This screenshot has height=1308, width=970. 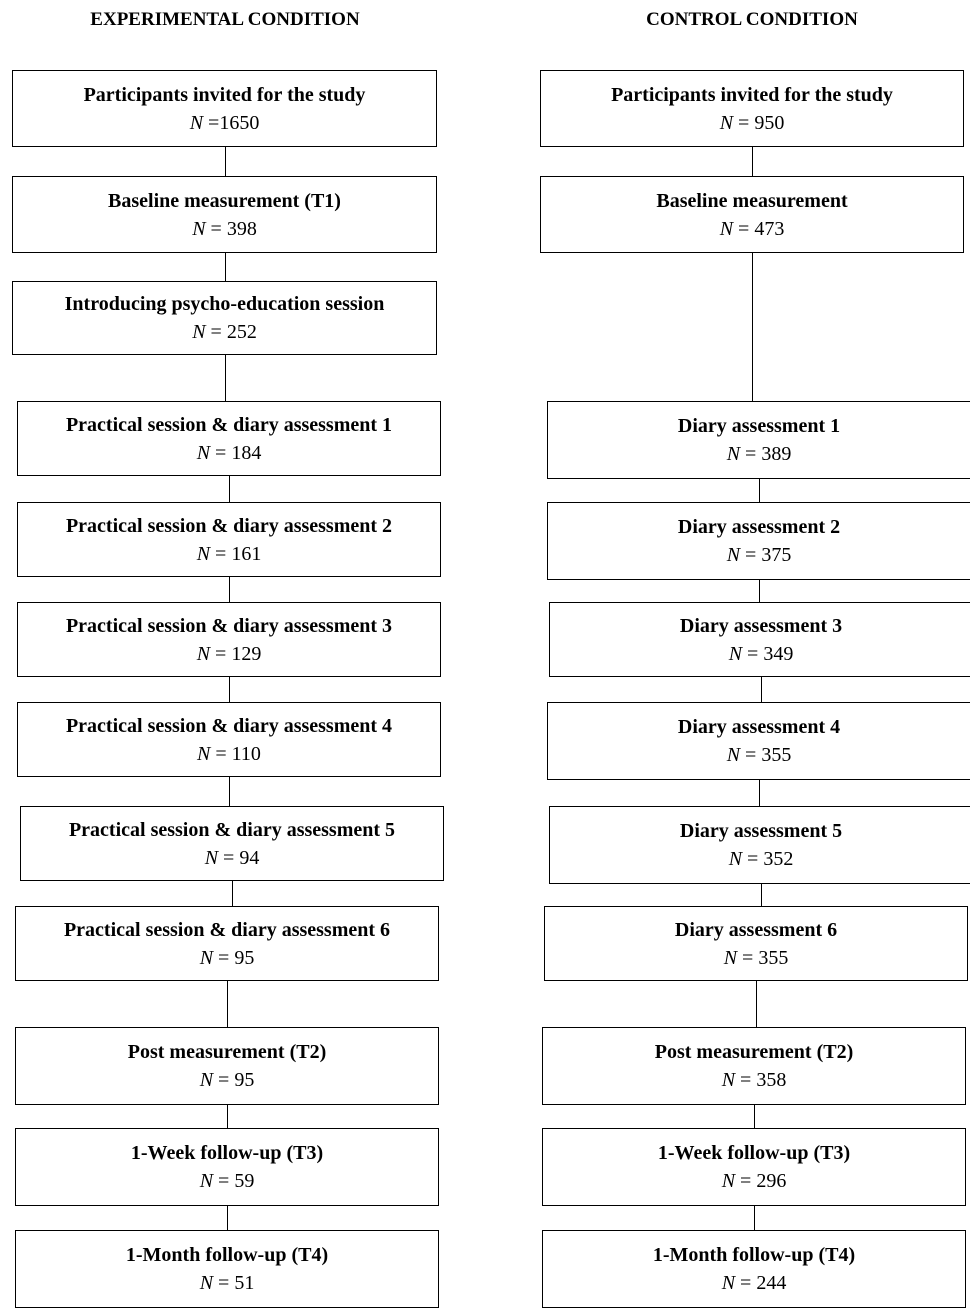 I want to click on step-count: N = 161, so click(x=229, y=554).